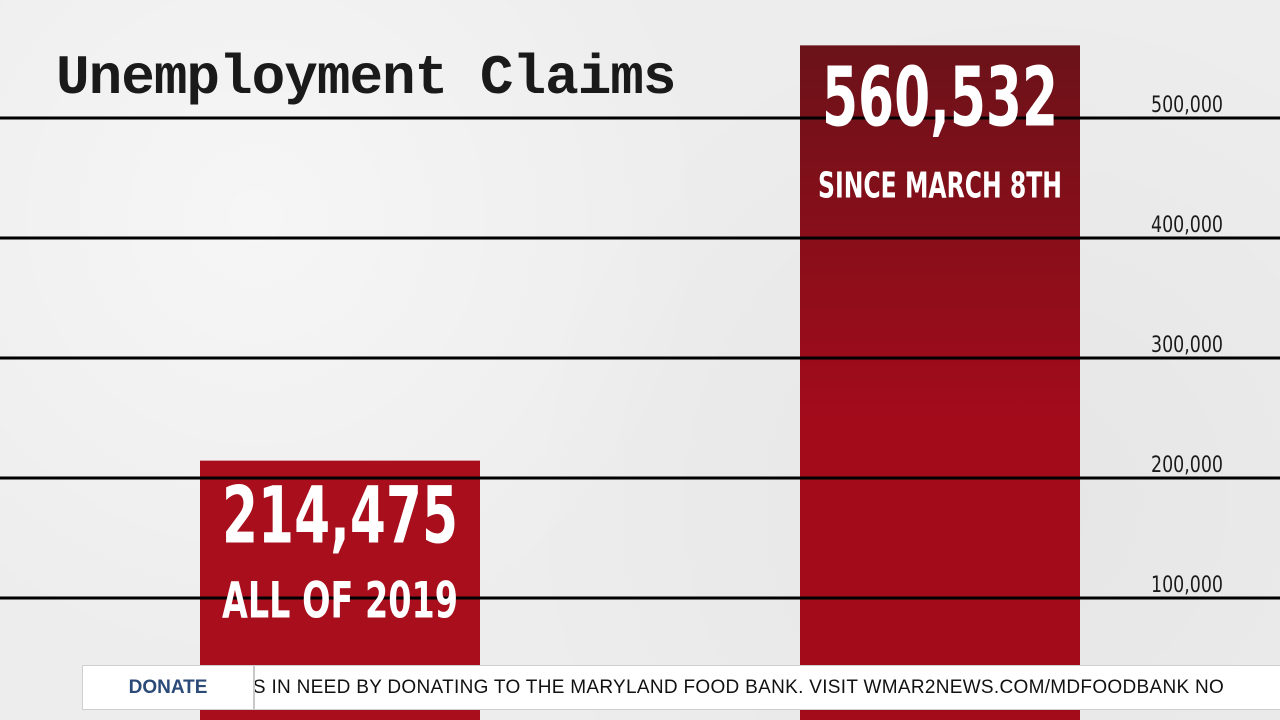 Image resolution: width=1280 pixels, height=720 pixels. I want to click on y-tick-label: 300,000, so click(1187, 345).